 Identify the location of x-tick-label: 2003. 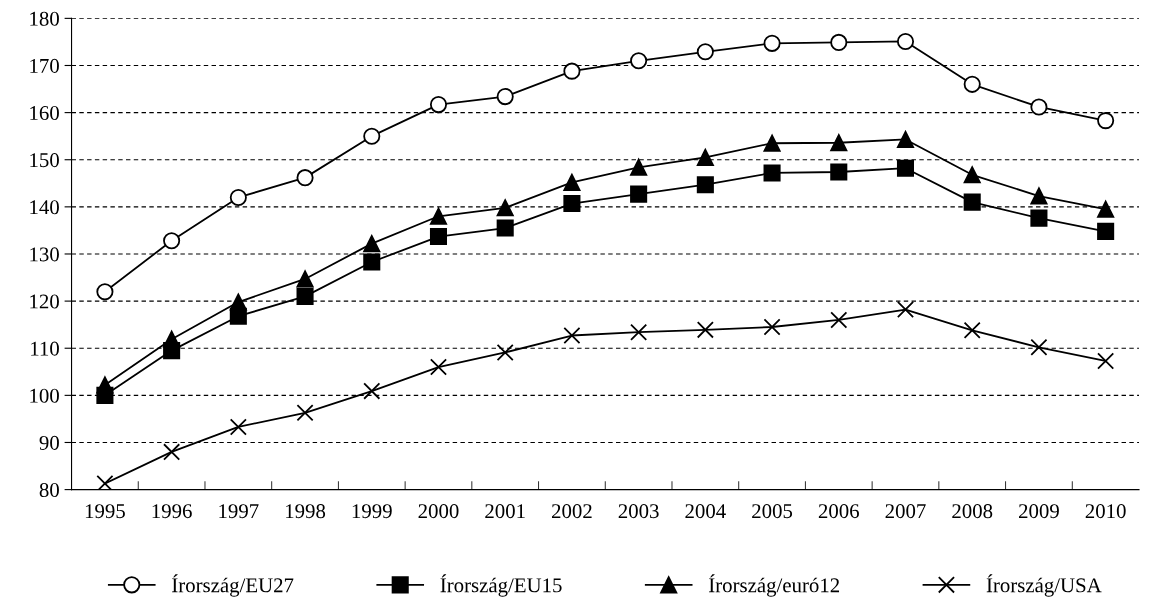
(638, 511).